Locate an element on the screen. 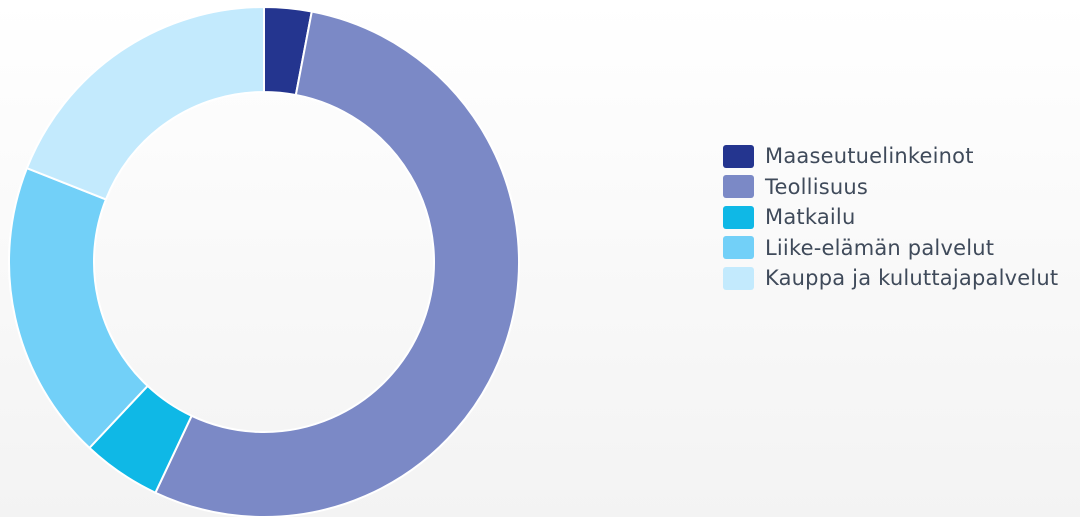 Image resolution: width=1080 pixels, height=517 pixels. donut-slice-kauppa-ja-kuluttajapalvelut is located at coordinates (145, 103).